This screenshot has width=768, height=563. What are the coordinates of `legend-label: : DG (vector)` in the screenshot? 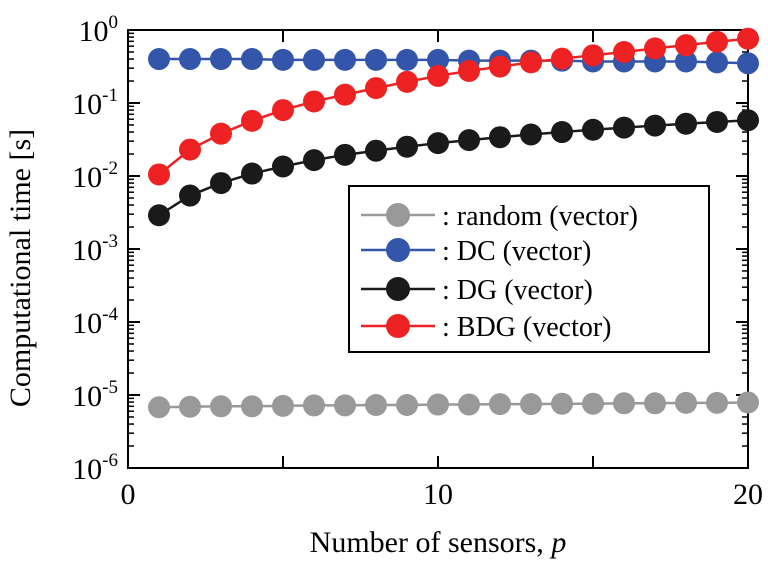 It's located at (517, 290).